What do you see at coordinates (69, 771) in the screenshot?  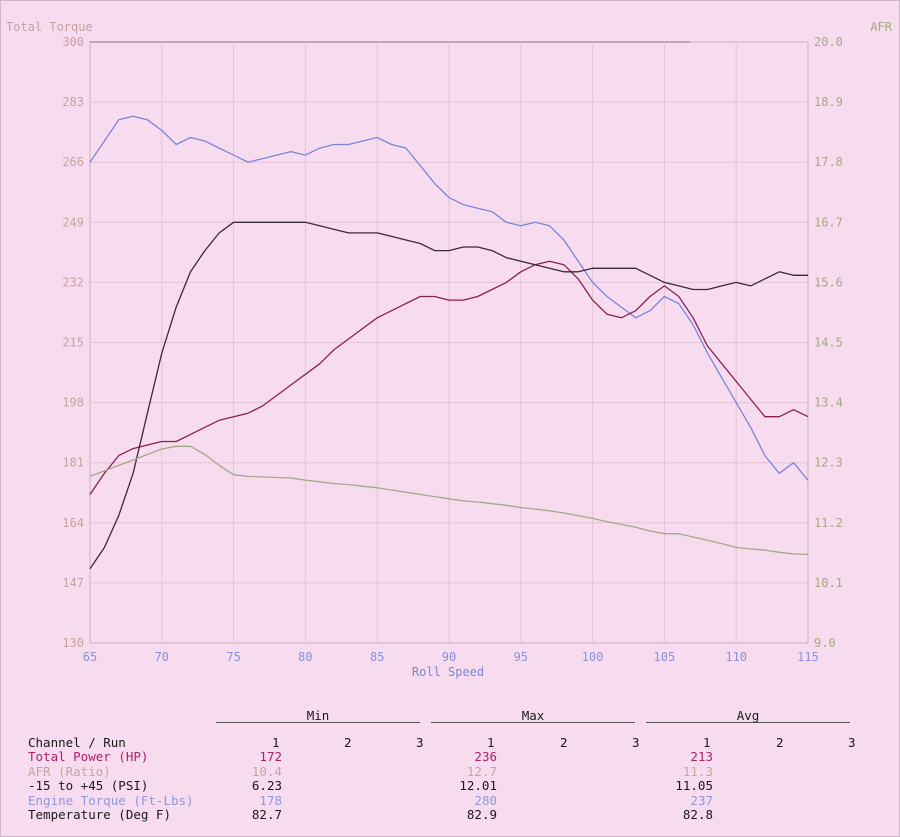 I see `summary-row-label: AFR (Ratio)` at bounding box center [69, 771].